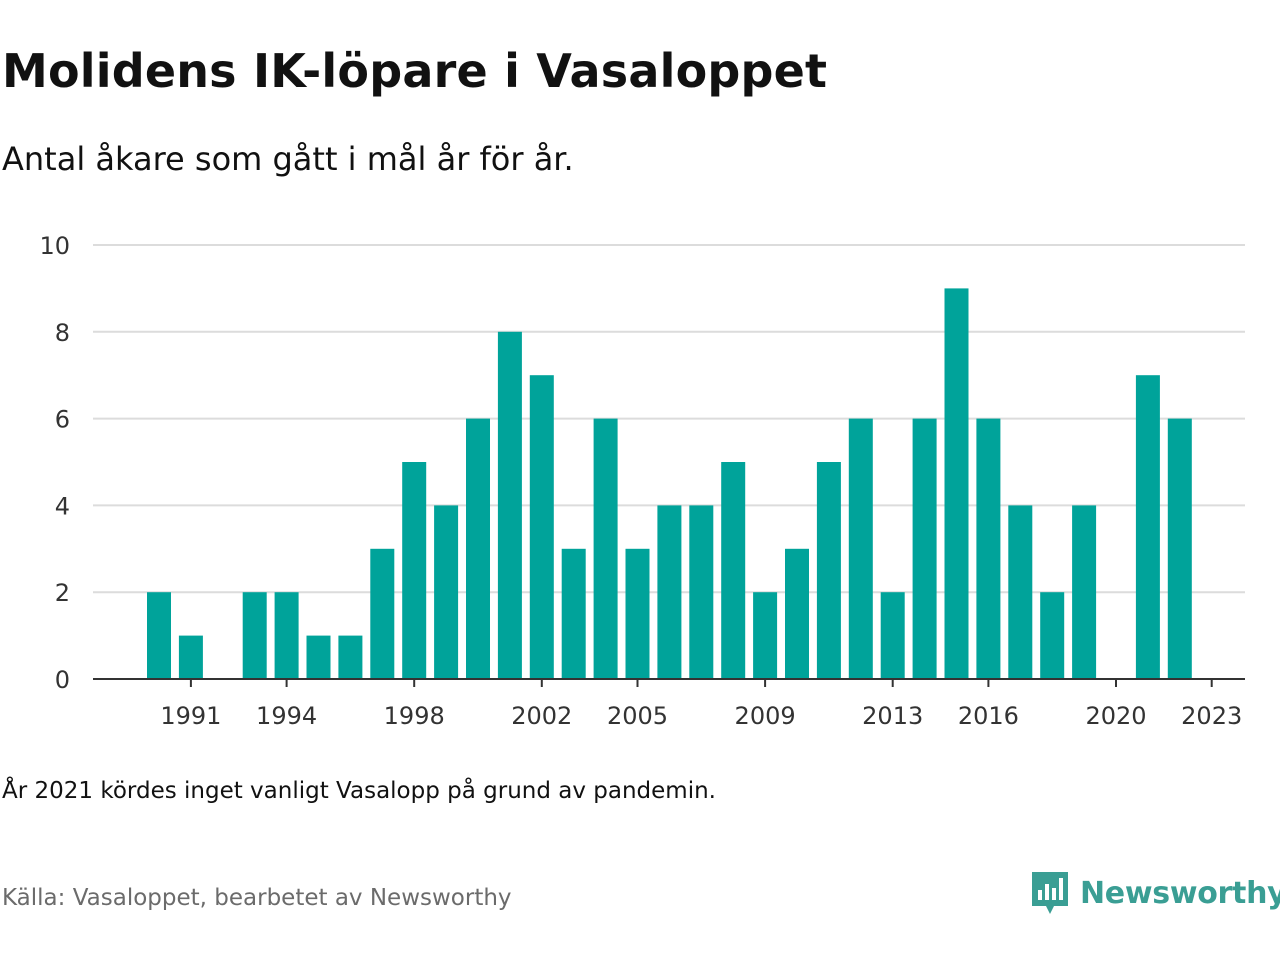 The height and width of the screenshot is (960, 1280). Describe the element at coordinates (190, 716) in the screenshot. I see `x-tick-label: 1991` at that location.